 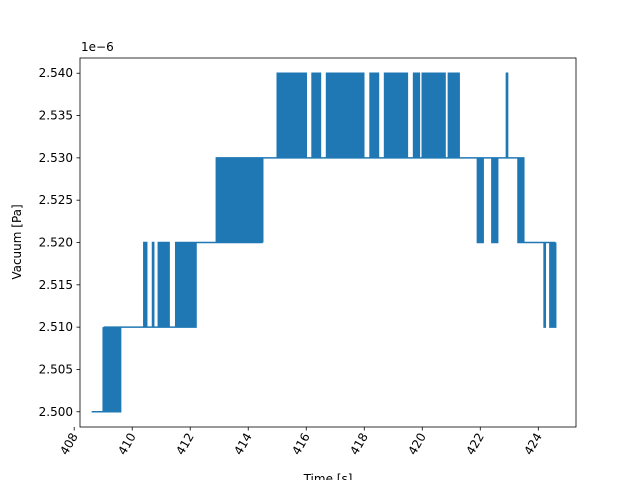 I want to click on y-tick-label: 2.520, so click(x=56, y=243).